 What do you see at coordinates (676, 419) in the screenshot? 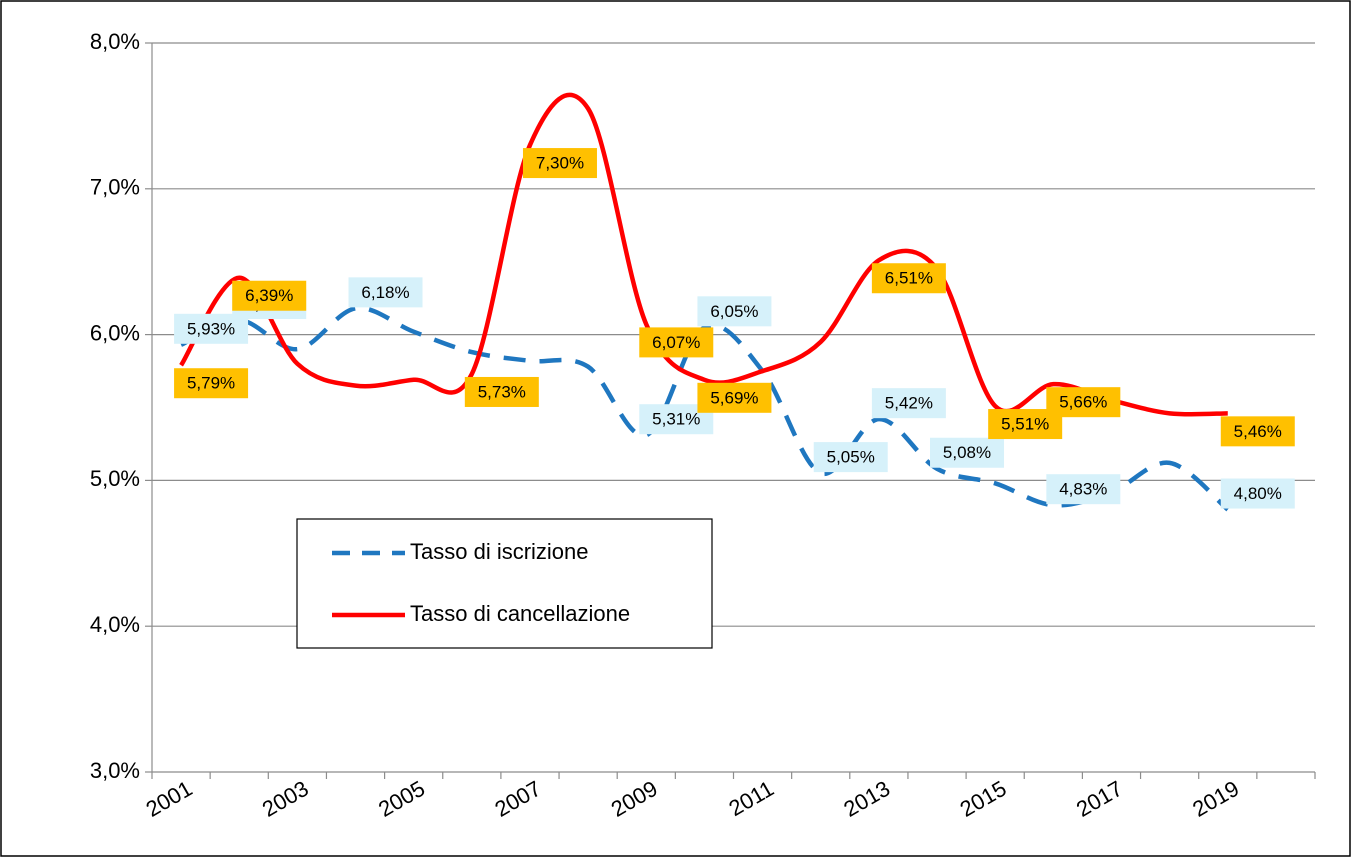
I see `value-label: 5,31%` at bounding box center [676, 419].